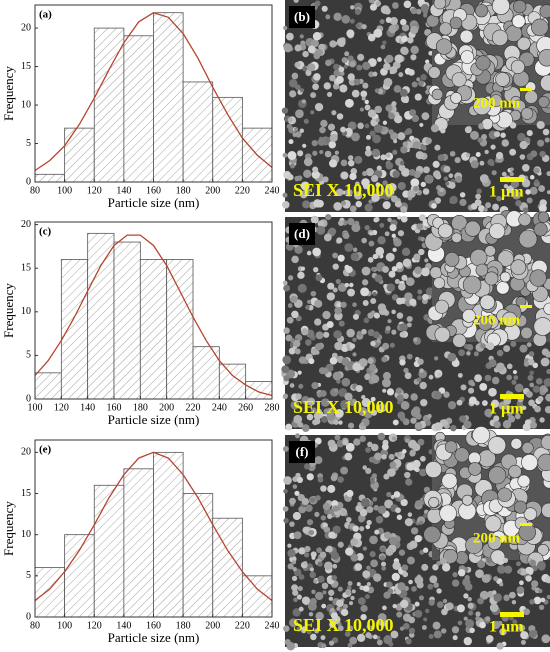  I want to click on panel-label: (b), so click(302, 16).